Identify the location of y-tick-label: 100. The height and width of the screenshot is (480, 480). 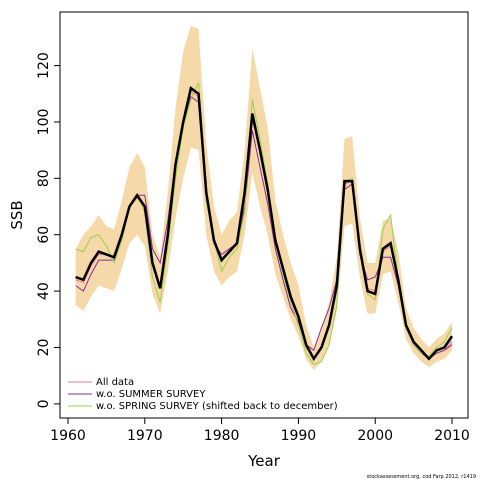
(44, 122).